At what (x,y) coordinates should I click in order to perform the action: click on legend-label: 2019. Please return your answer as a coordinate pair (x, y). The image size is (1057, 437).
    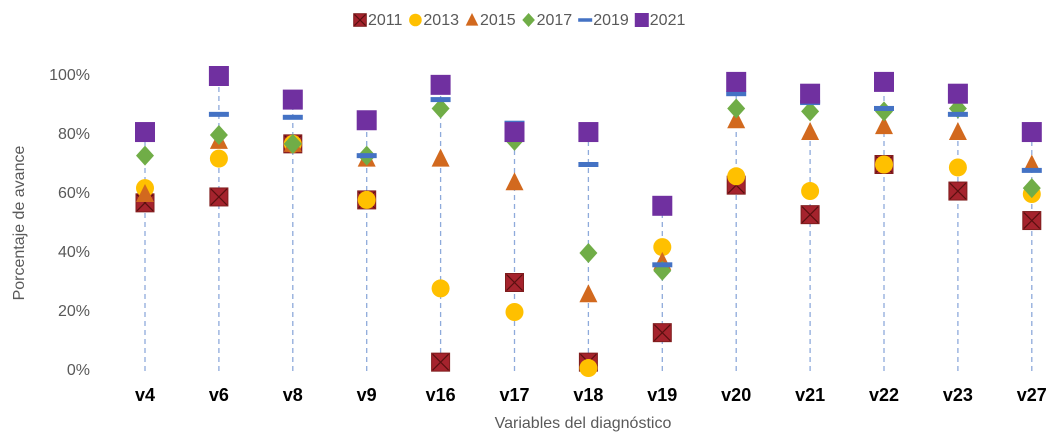
    Looking at the image, I should click on (611, 20).